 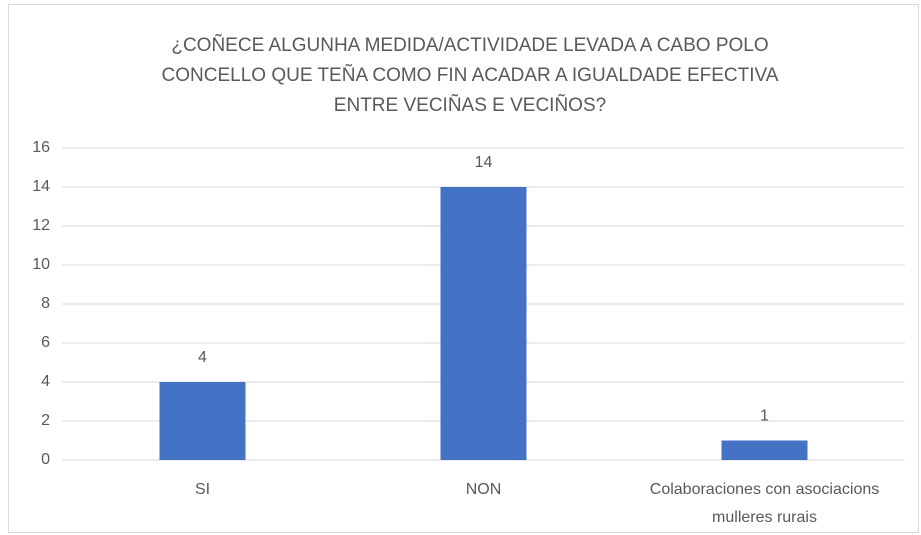 What do you see at coordinates (41, 264) in the screenshot?
I see `y-tick-label: 10` at bounding box center [41, 264].